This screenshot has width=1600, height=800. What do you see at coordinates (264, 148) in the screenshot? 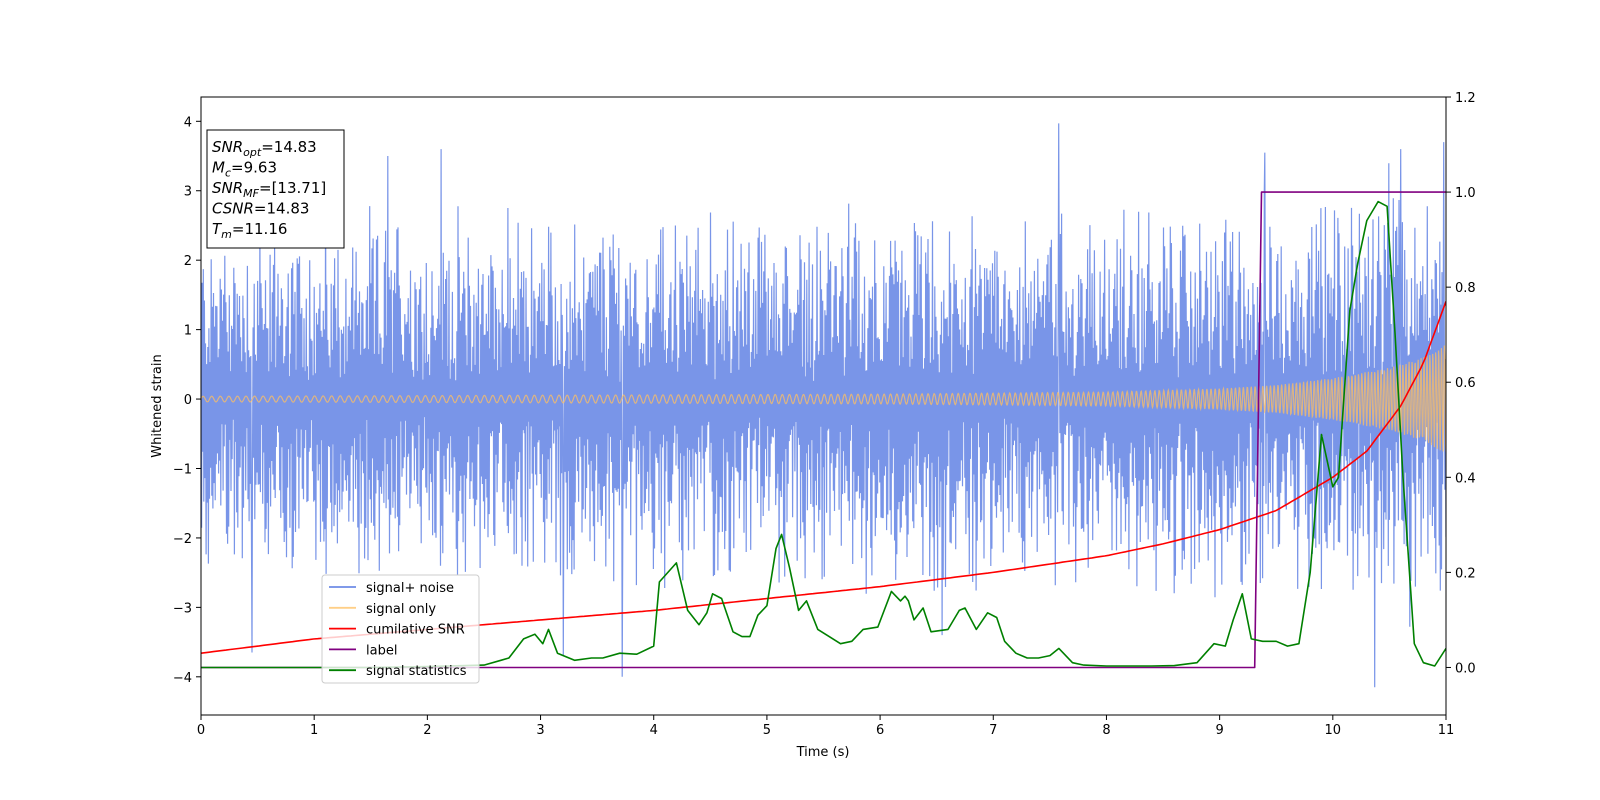
I see `annotation-line: SNRopt=14.83` at bounding box center [264, 148].